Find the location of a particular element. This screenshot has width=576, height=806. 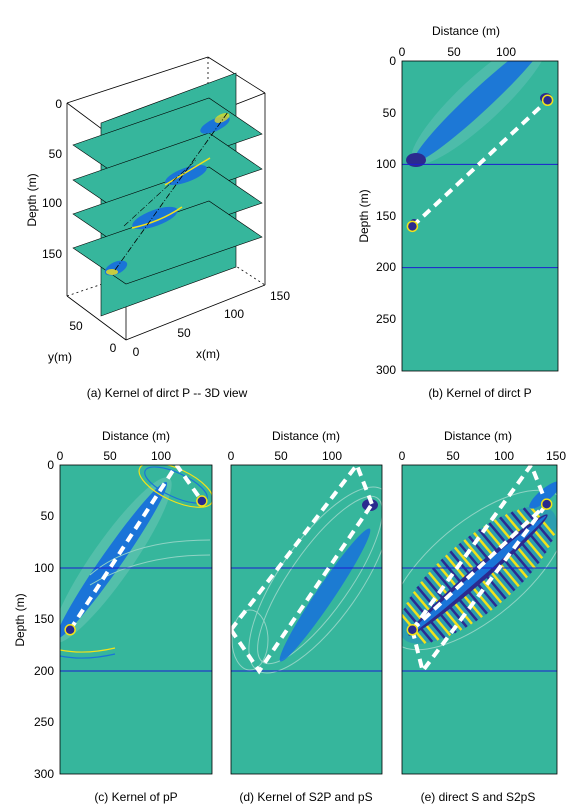

panel-a-x-axis: 0 50 100 150 x(m) is located at coordinates (212, 325).